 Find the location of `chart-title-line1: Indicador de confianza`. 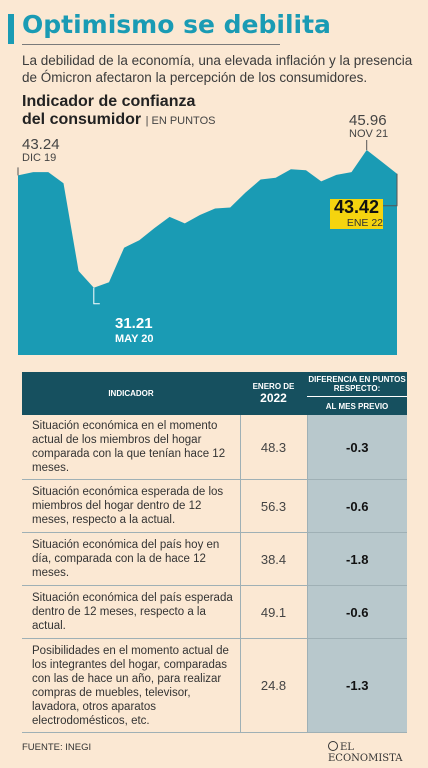

chart-title-line1: Indicador de confianza is located at coordinates (109, 101).